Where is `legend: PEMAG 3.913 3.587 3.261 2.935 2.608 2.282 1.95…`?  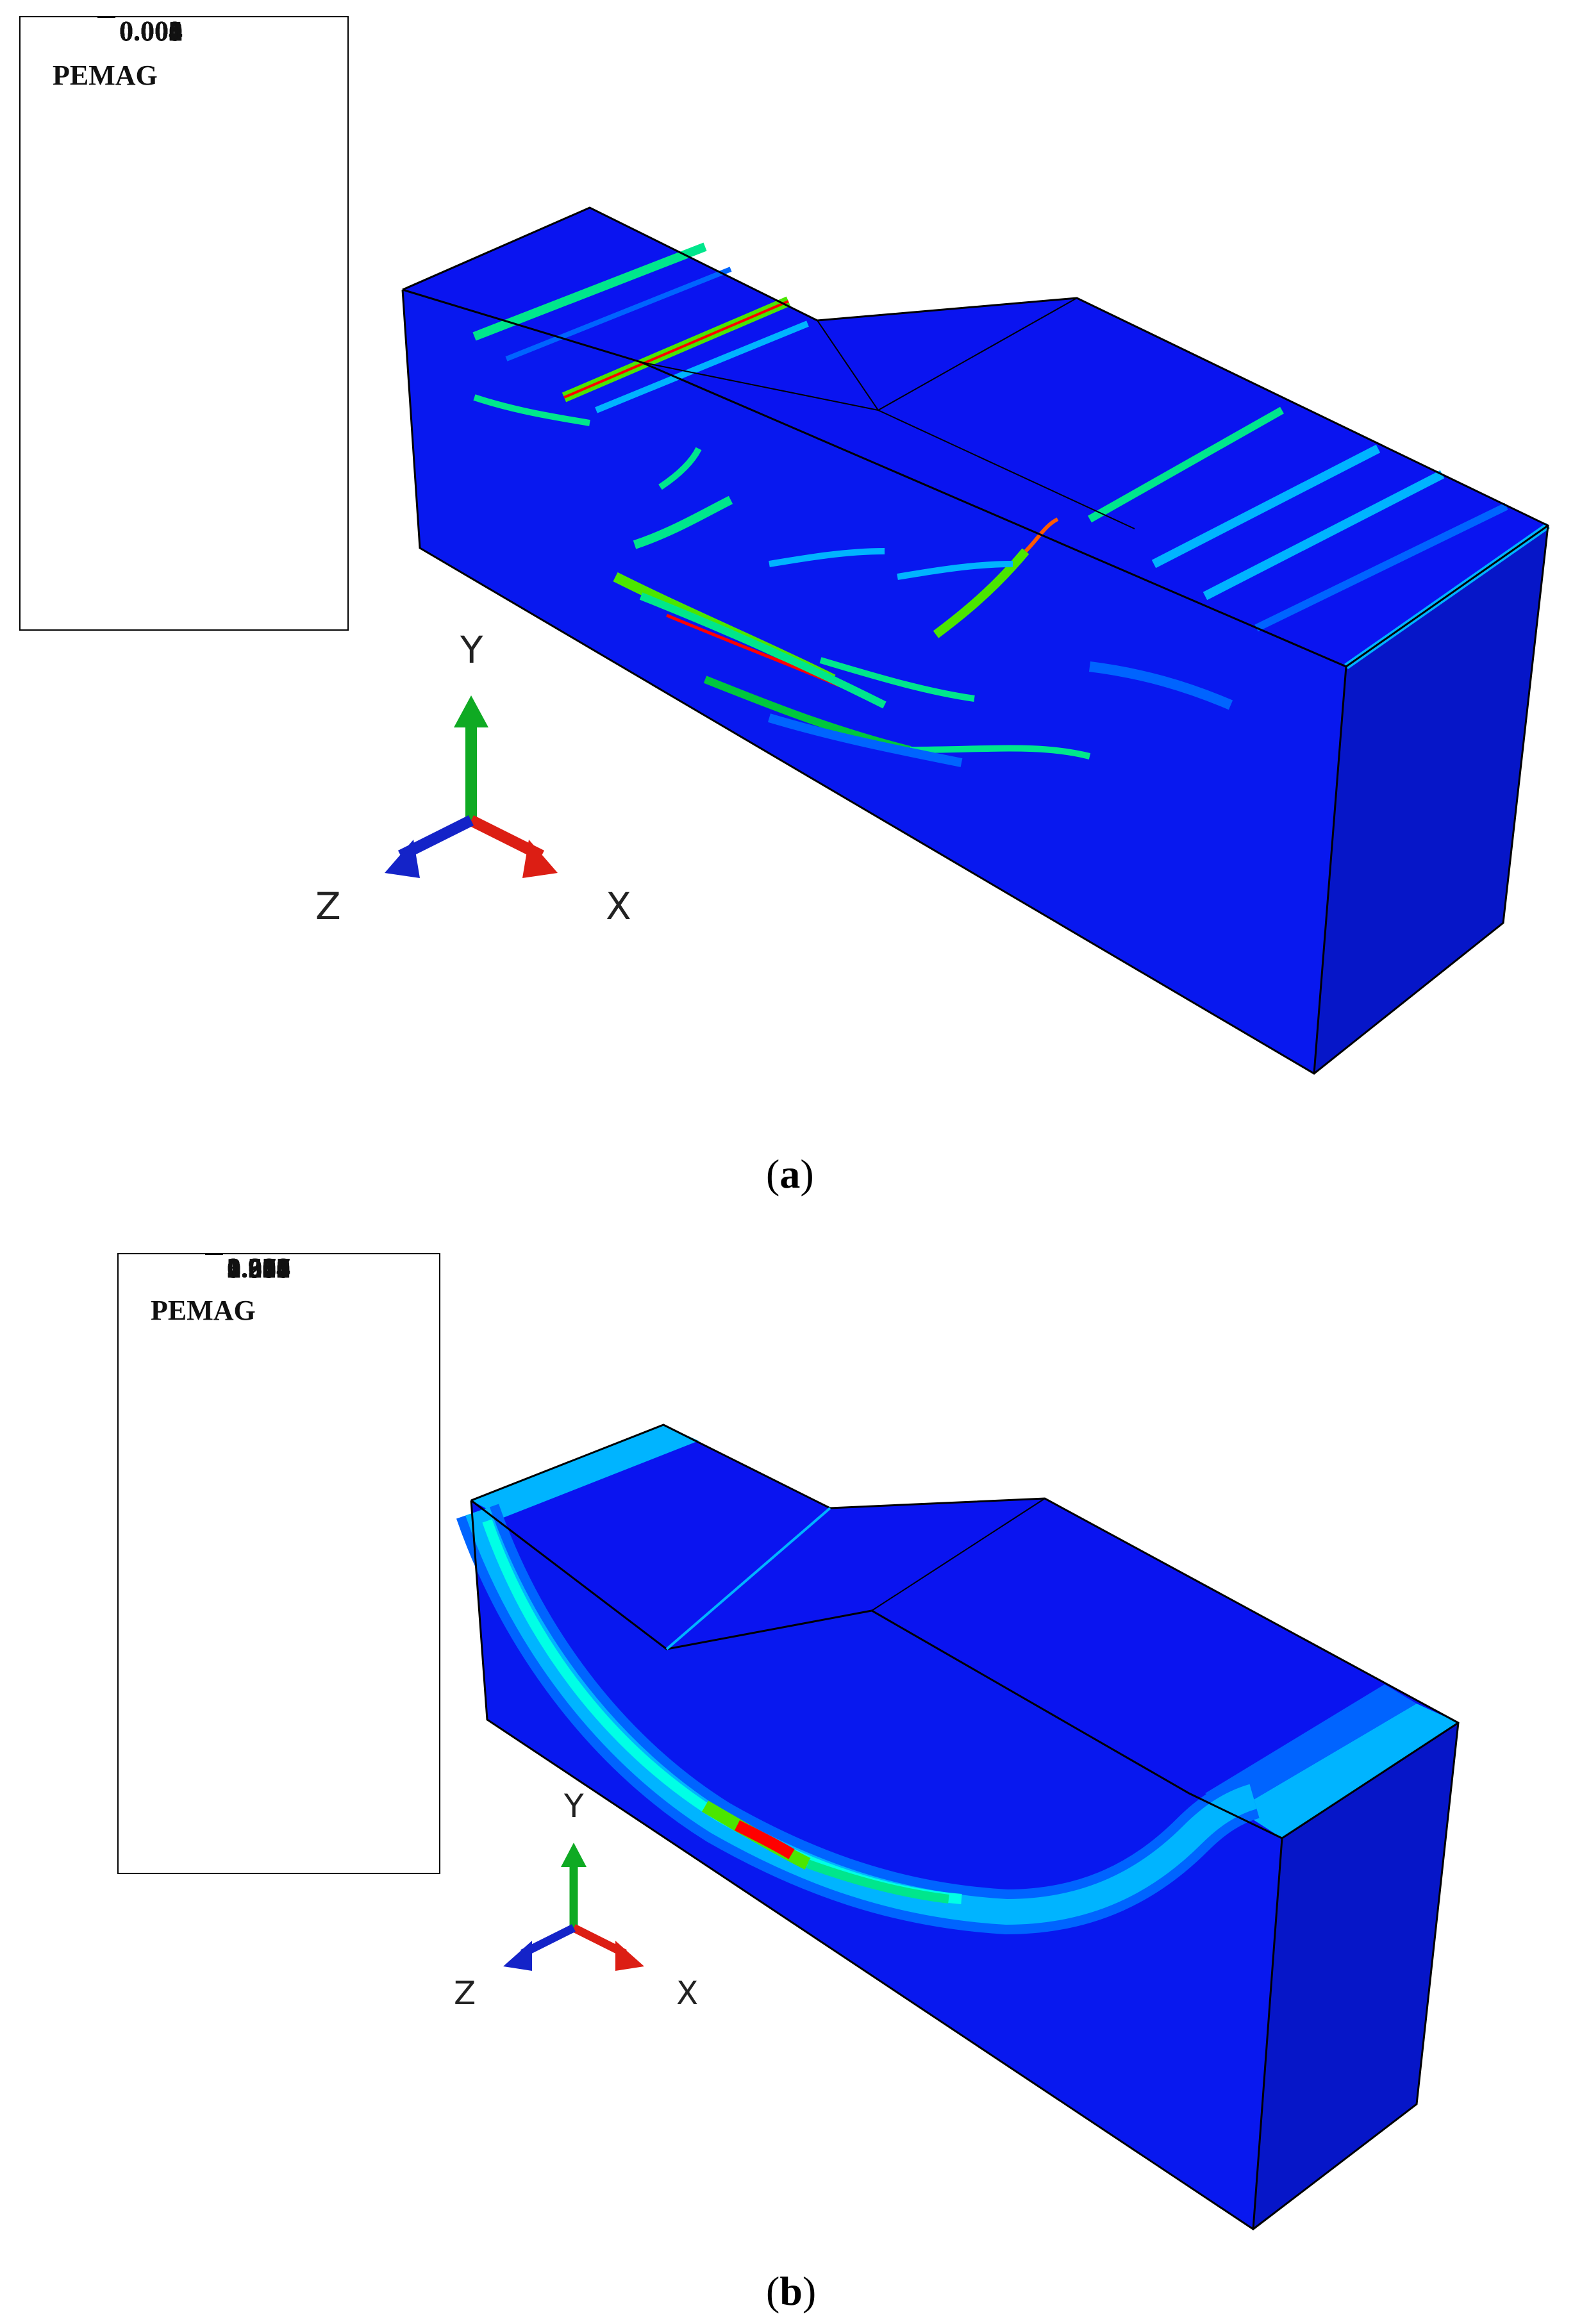
legend: PEMAG 3.913 3.587 3.261 2.935 2.608 2.282 1.95… is located at coordinates (279, 1564).